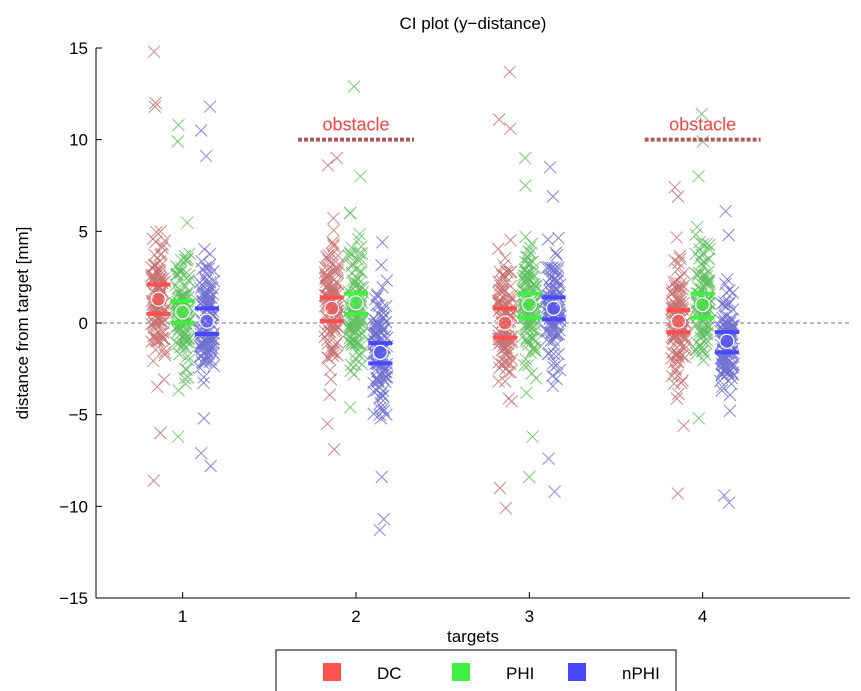 The height and width of the screenshot is (691, 861). What do you see at coordinates (332, 672) in the screenshot?
I see `legend-swatch` at bounding box center [332, 672].